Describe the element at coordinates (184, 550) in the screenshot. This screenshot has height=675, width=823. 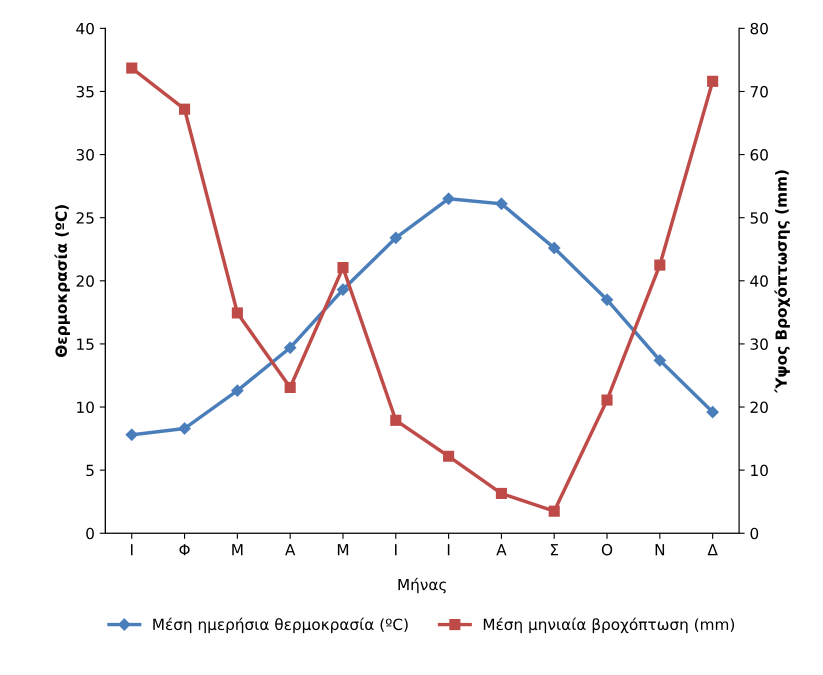
I see `x-tick-label: Φ` at that location.